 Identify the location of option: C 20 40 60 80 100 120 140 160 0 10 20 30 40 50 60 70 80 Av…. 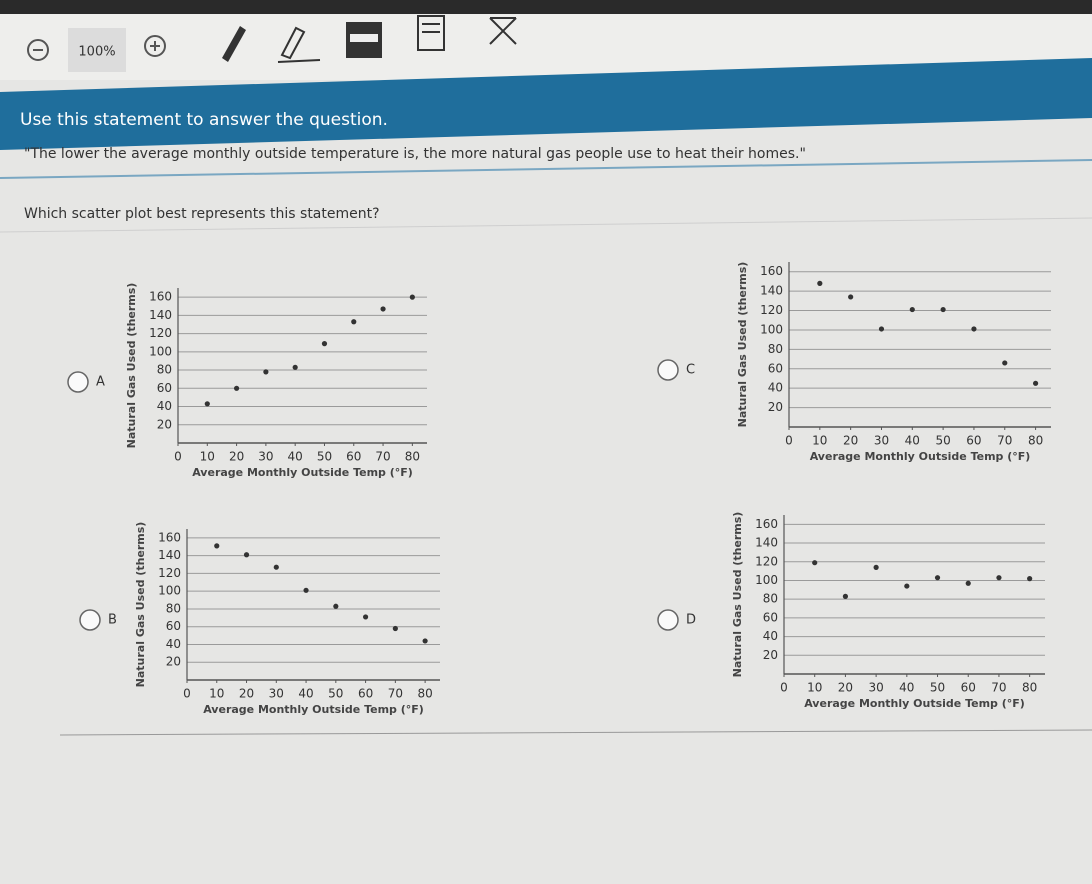
(854, 362).